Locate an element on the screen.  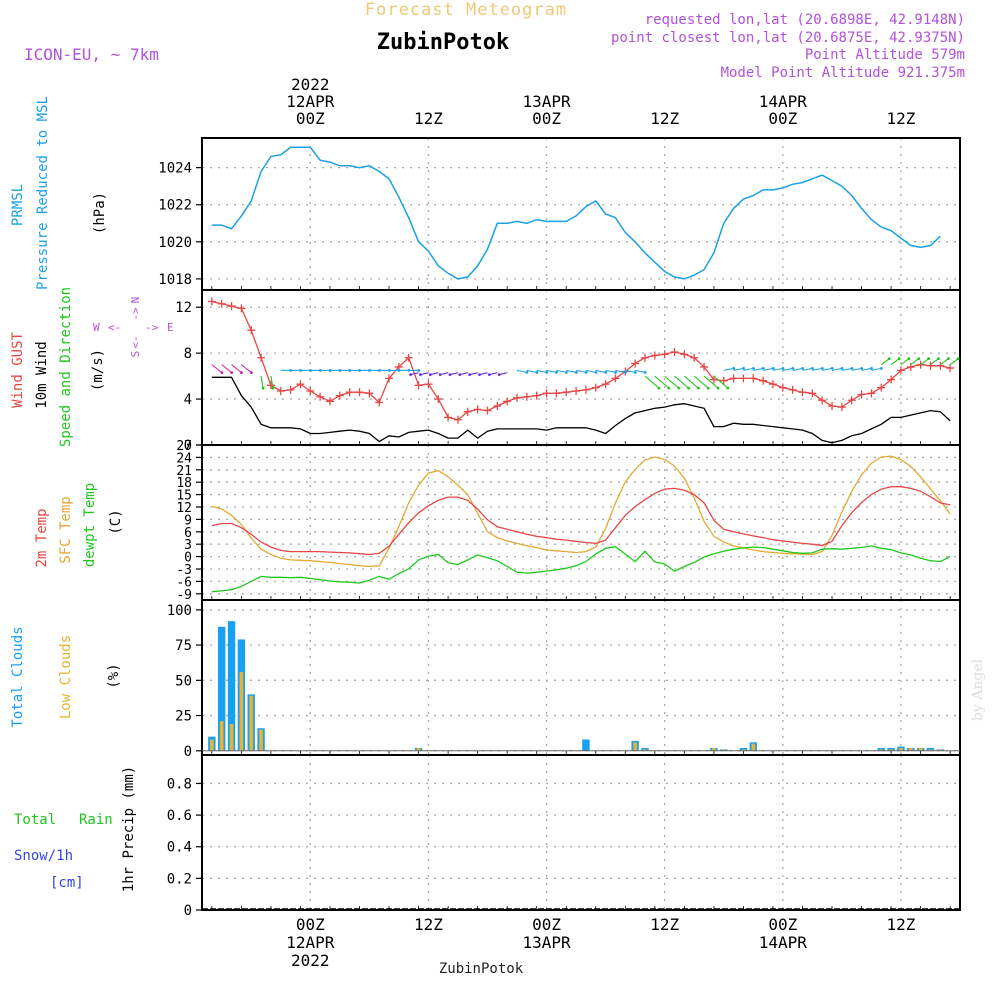
compass-arrow-right: -> is located at coordinates (152, 327).